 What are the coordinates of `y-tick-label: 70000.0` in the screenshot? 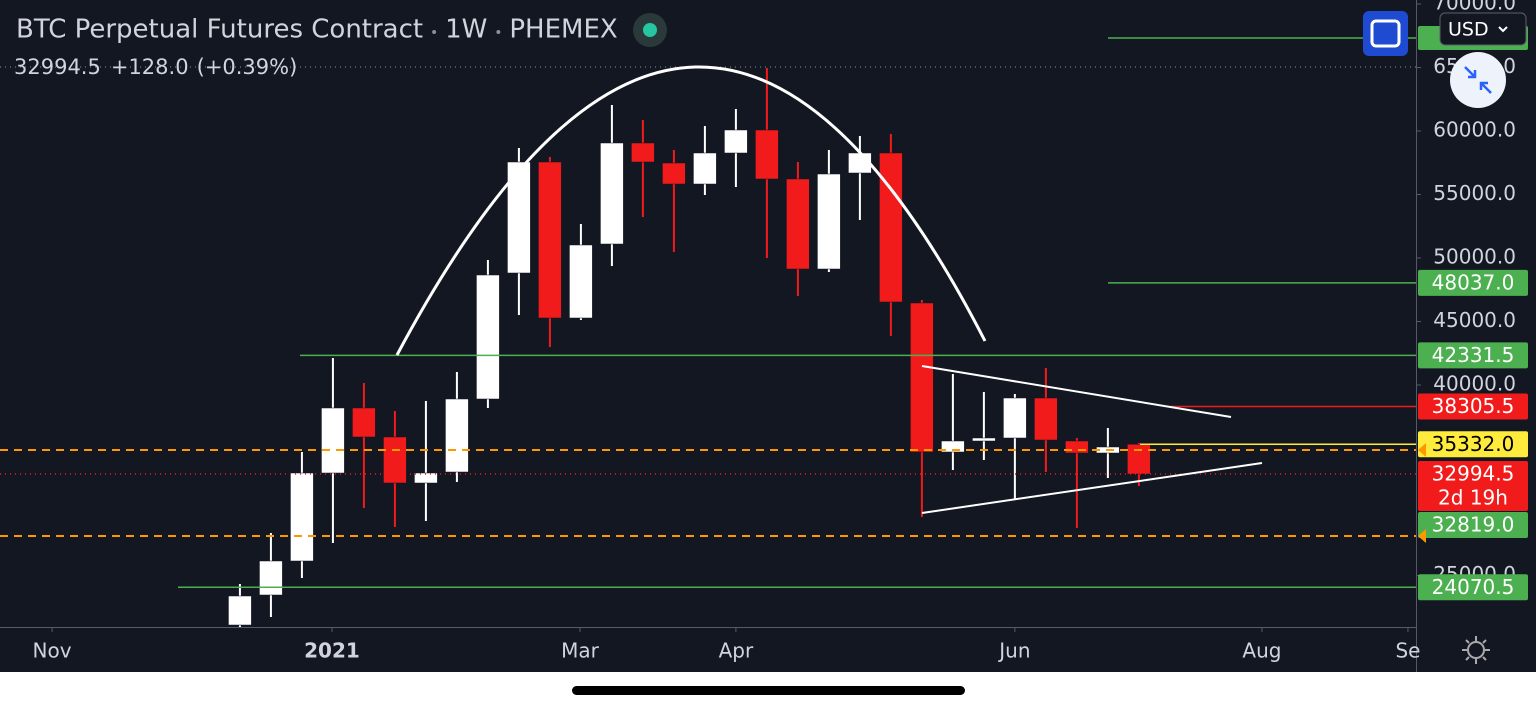 It's located at (1474, 7).